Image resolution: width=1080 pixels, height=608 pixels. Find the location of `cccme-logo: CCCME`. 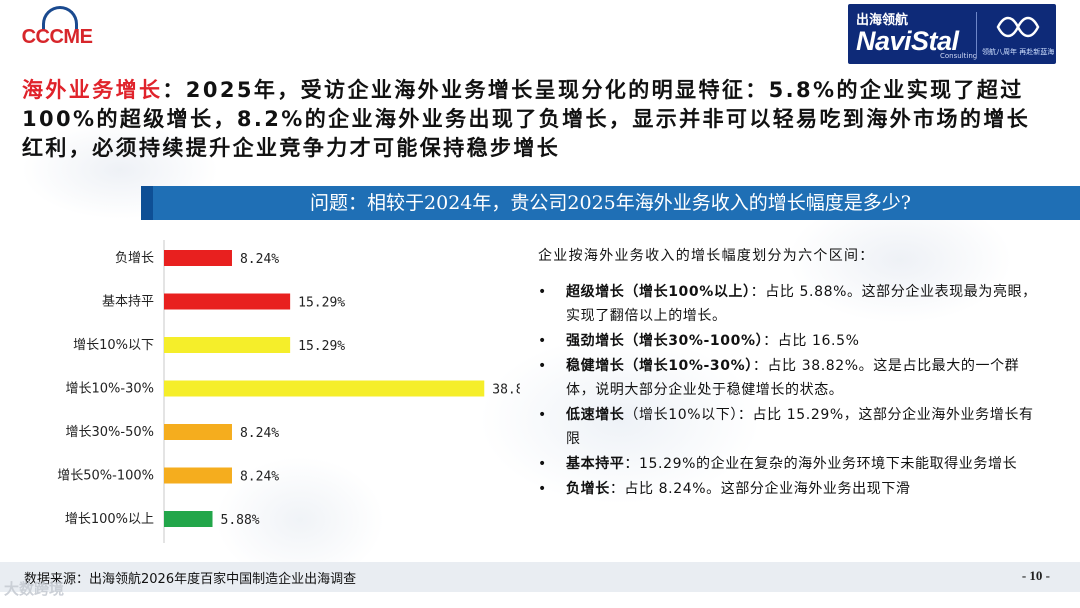

cccme-logo: CCCME is located at coordinates (57, 29).